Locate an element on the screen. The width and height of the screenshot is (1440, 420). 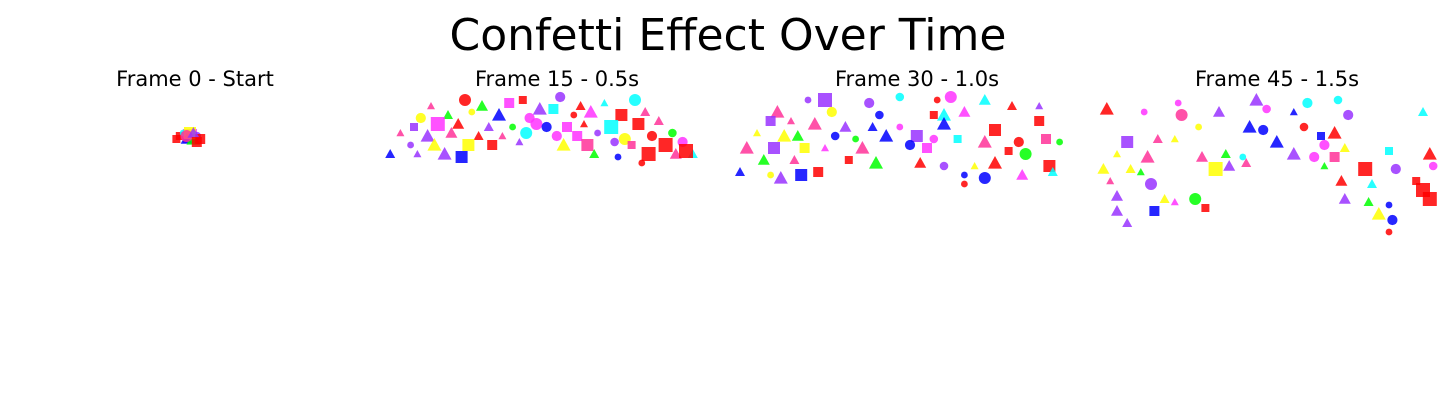
panel-frame-15: Frame 15 - 0.5s is located at coordinates (541, 117).